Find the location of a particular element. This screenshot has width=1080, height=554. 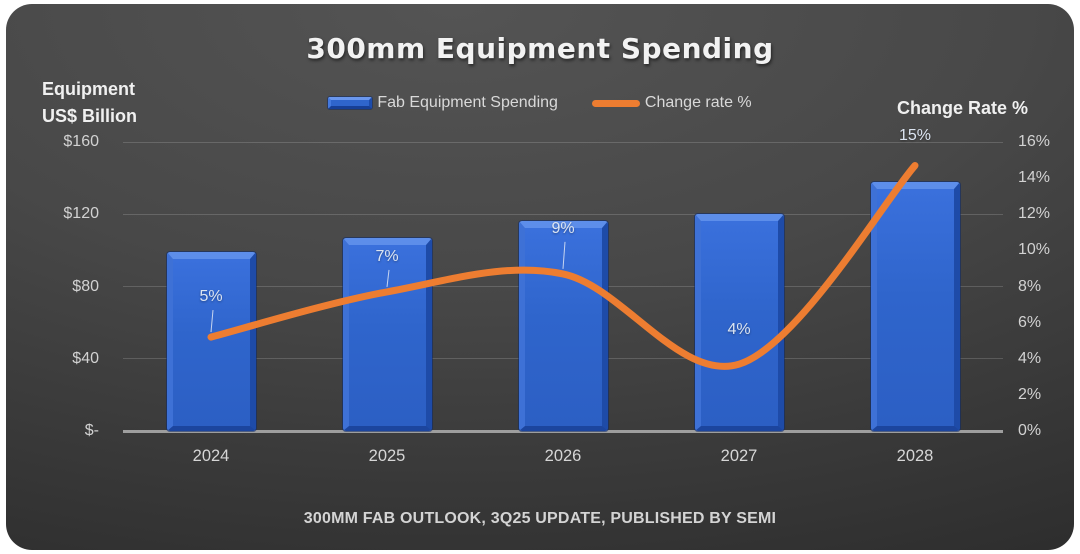

change-rate-label-2024: 5% is located at coordinates (211, 297).